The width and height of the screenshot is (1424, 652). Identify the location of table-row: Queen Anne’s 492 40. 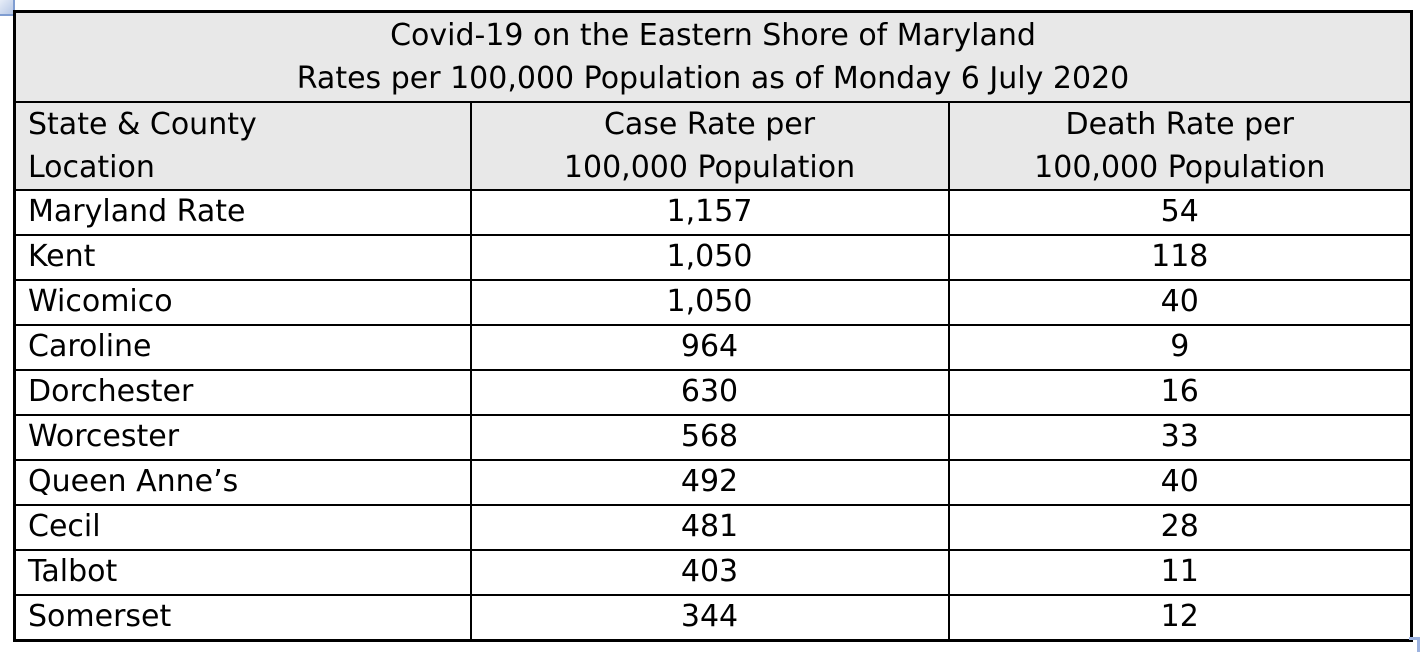
(713, 482).